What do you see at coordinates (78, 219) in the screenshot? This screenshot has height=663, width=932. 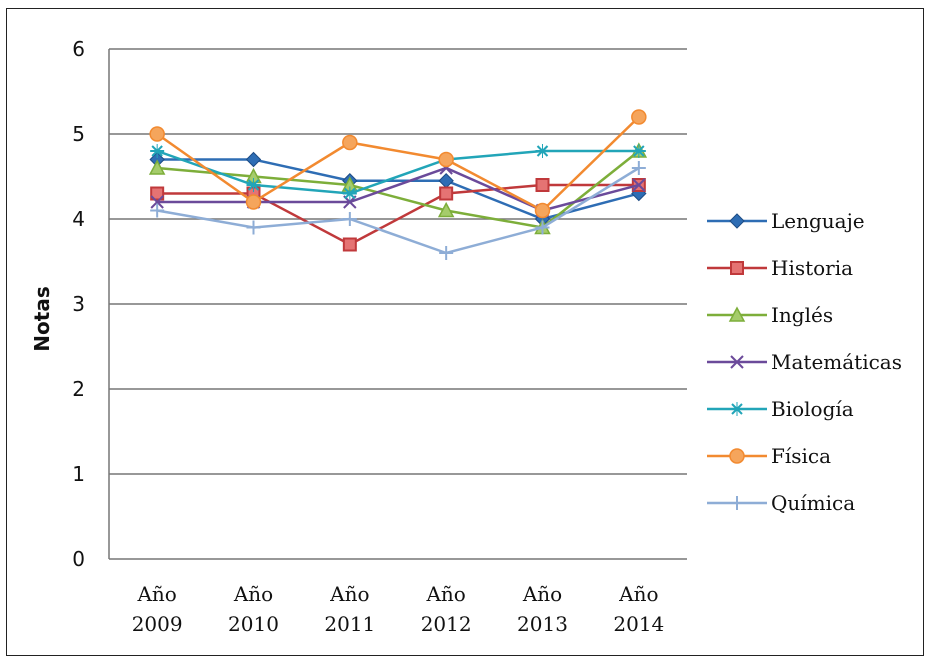 I see `y-tick-label: 4` at bounding box center [78, 219].